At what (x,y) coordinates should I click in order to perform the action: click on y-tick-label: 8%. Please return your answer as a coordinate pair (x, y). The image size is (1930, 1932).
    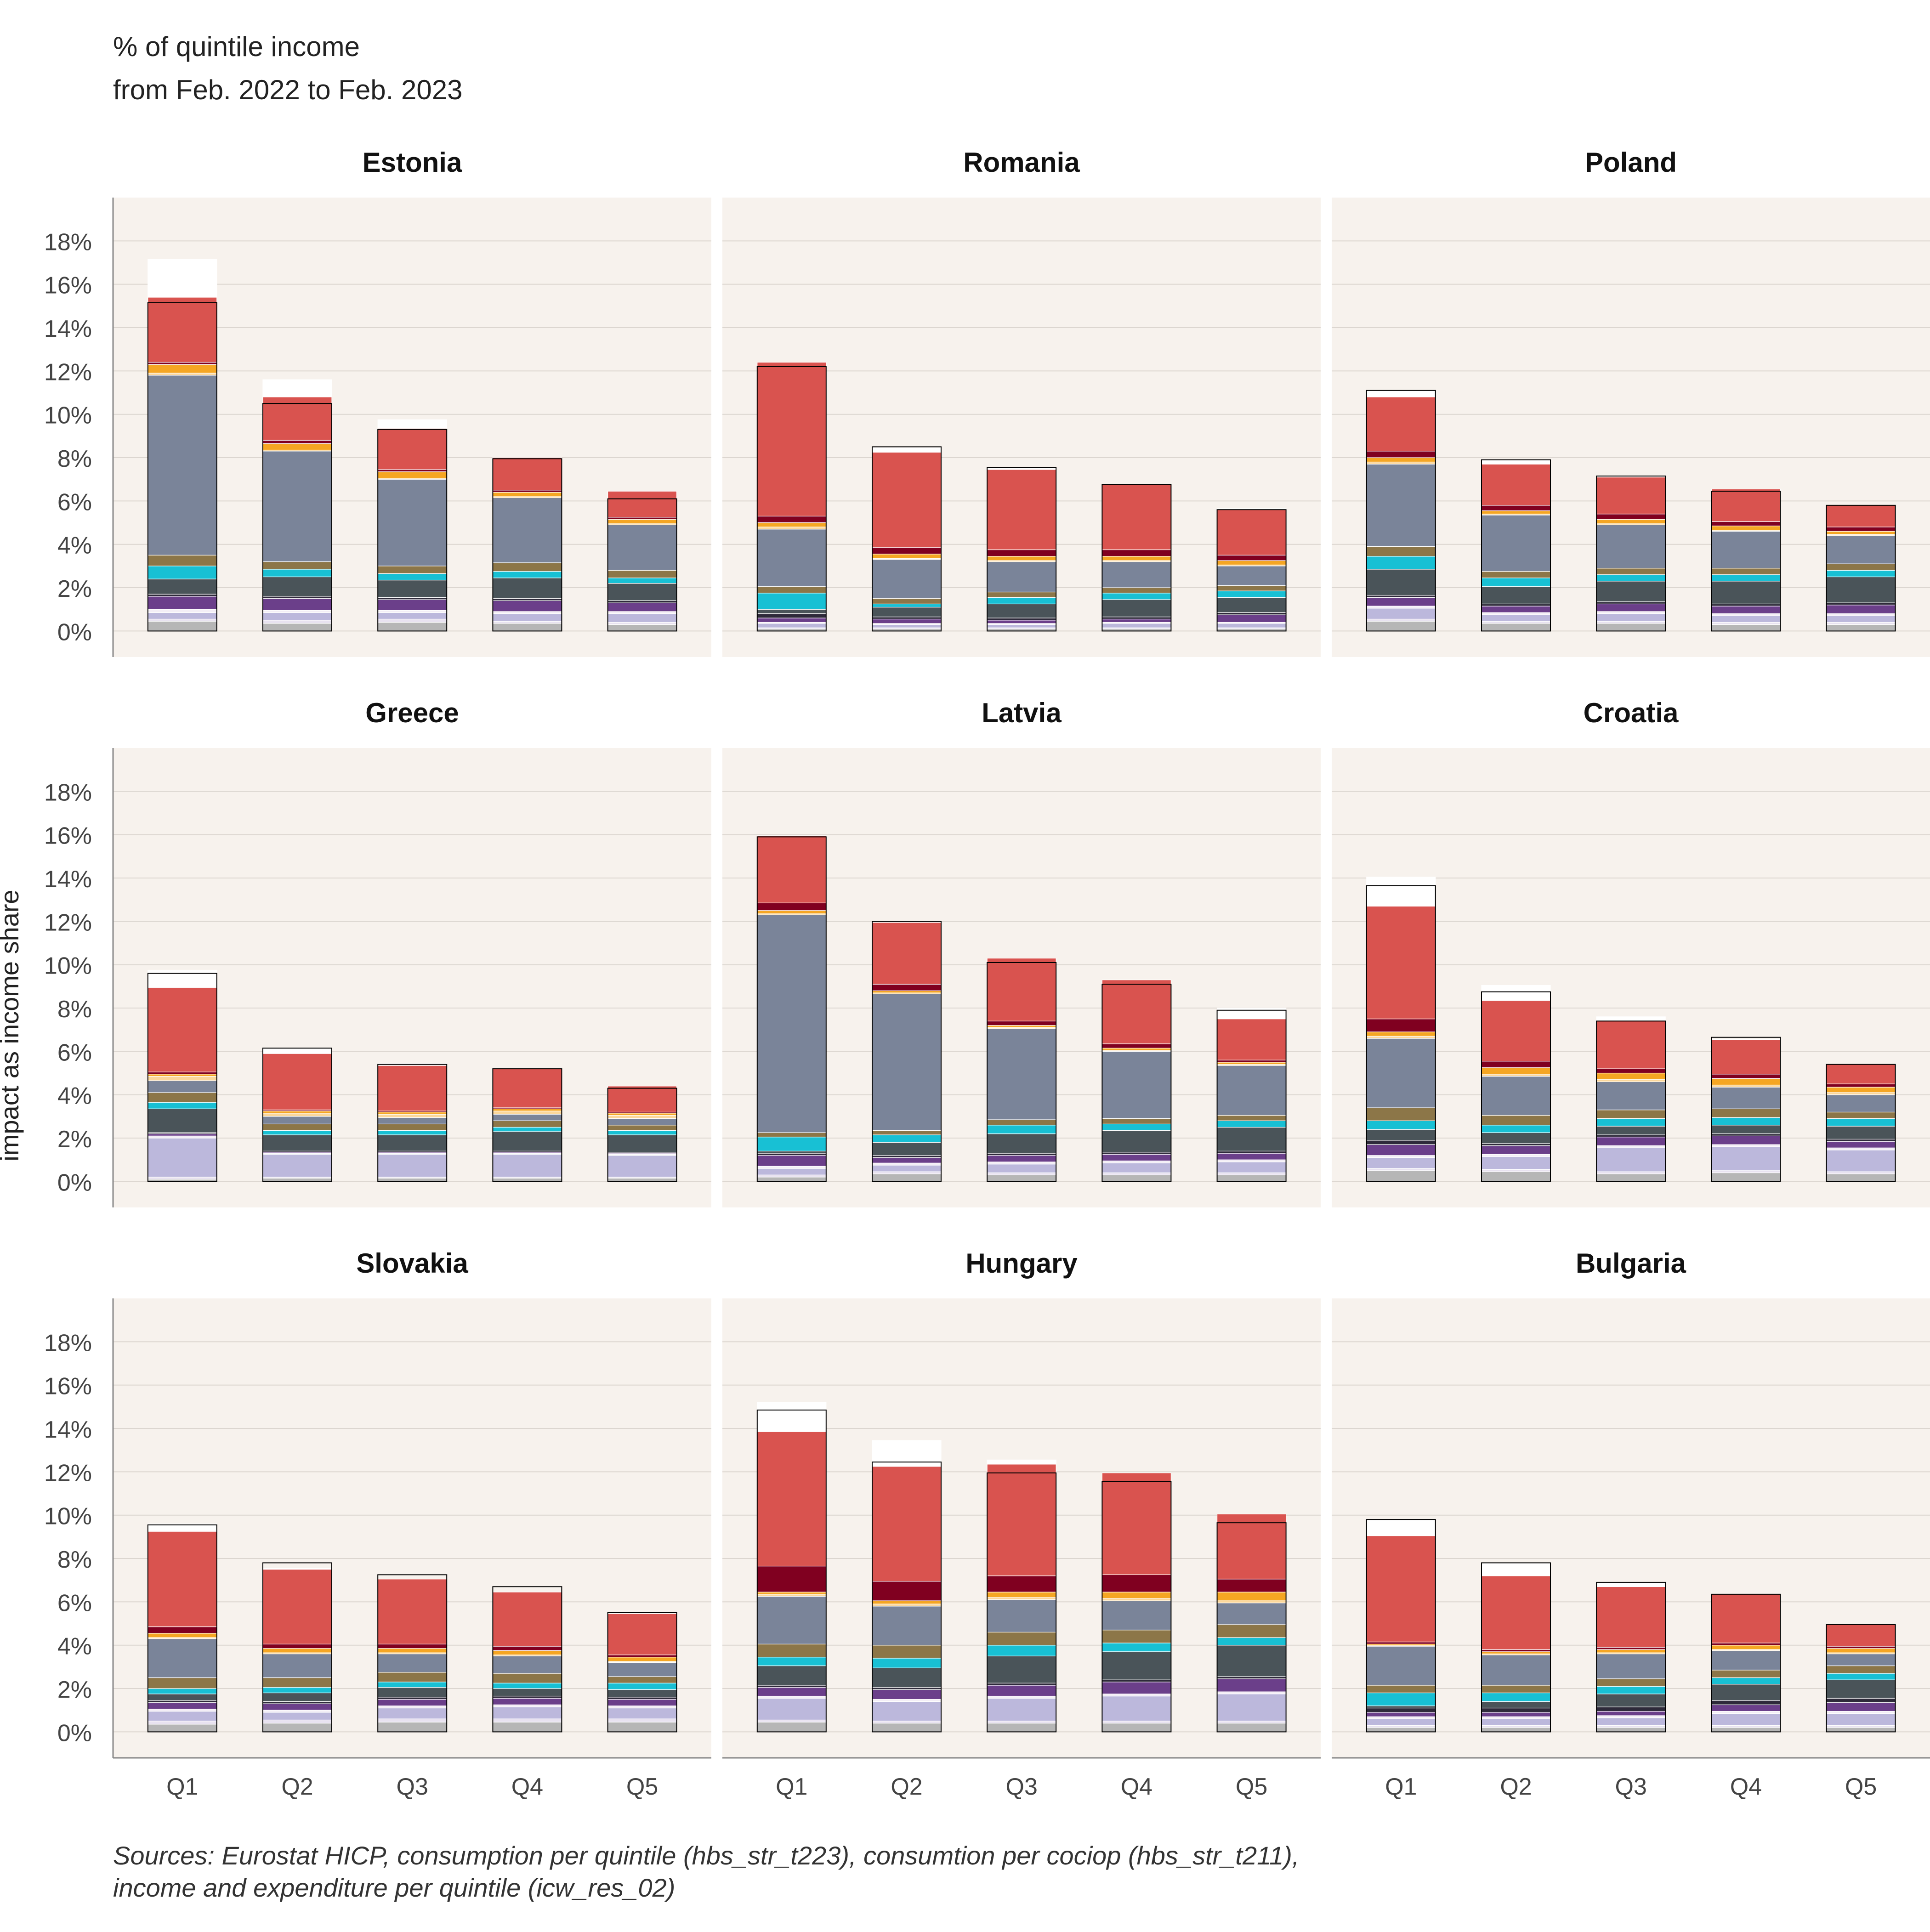
    Looking at the image, I should click on (74, 1560).